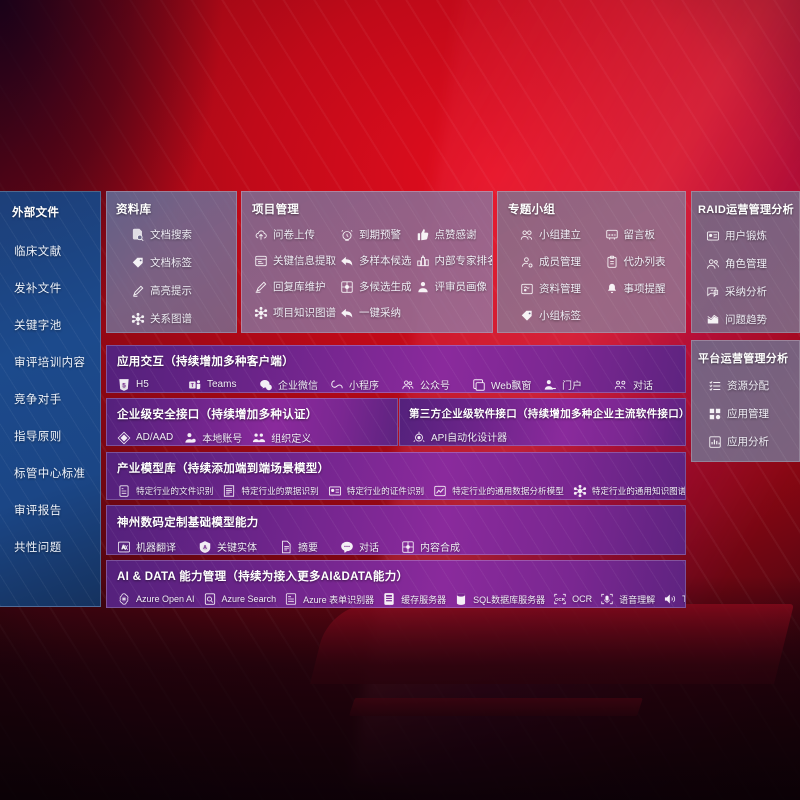 The width and height of the screenshot is (800, 800). What do you see at coordinates (359, 546) in the screenshot?
I see `item-dialogue-model: 对话` at bounding box center [359, 546].